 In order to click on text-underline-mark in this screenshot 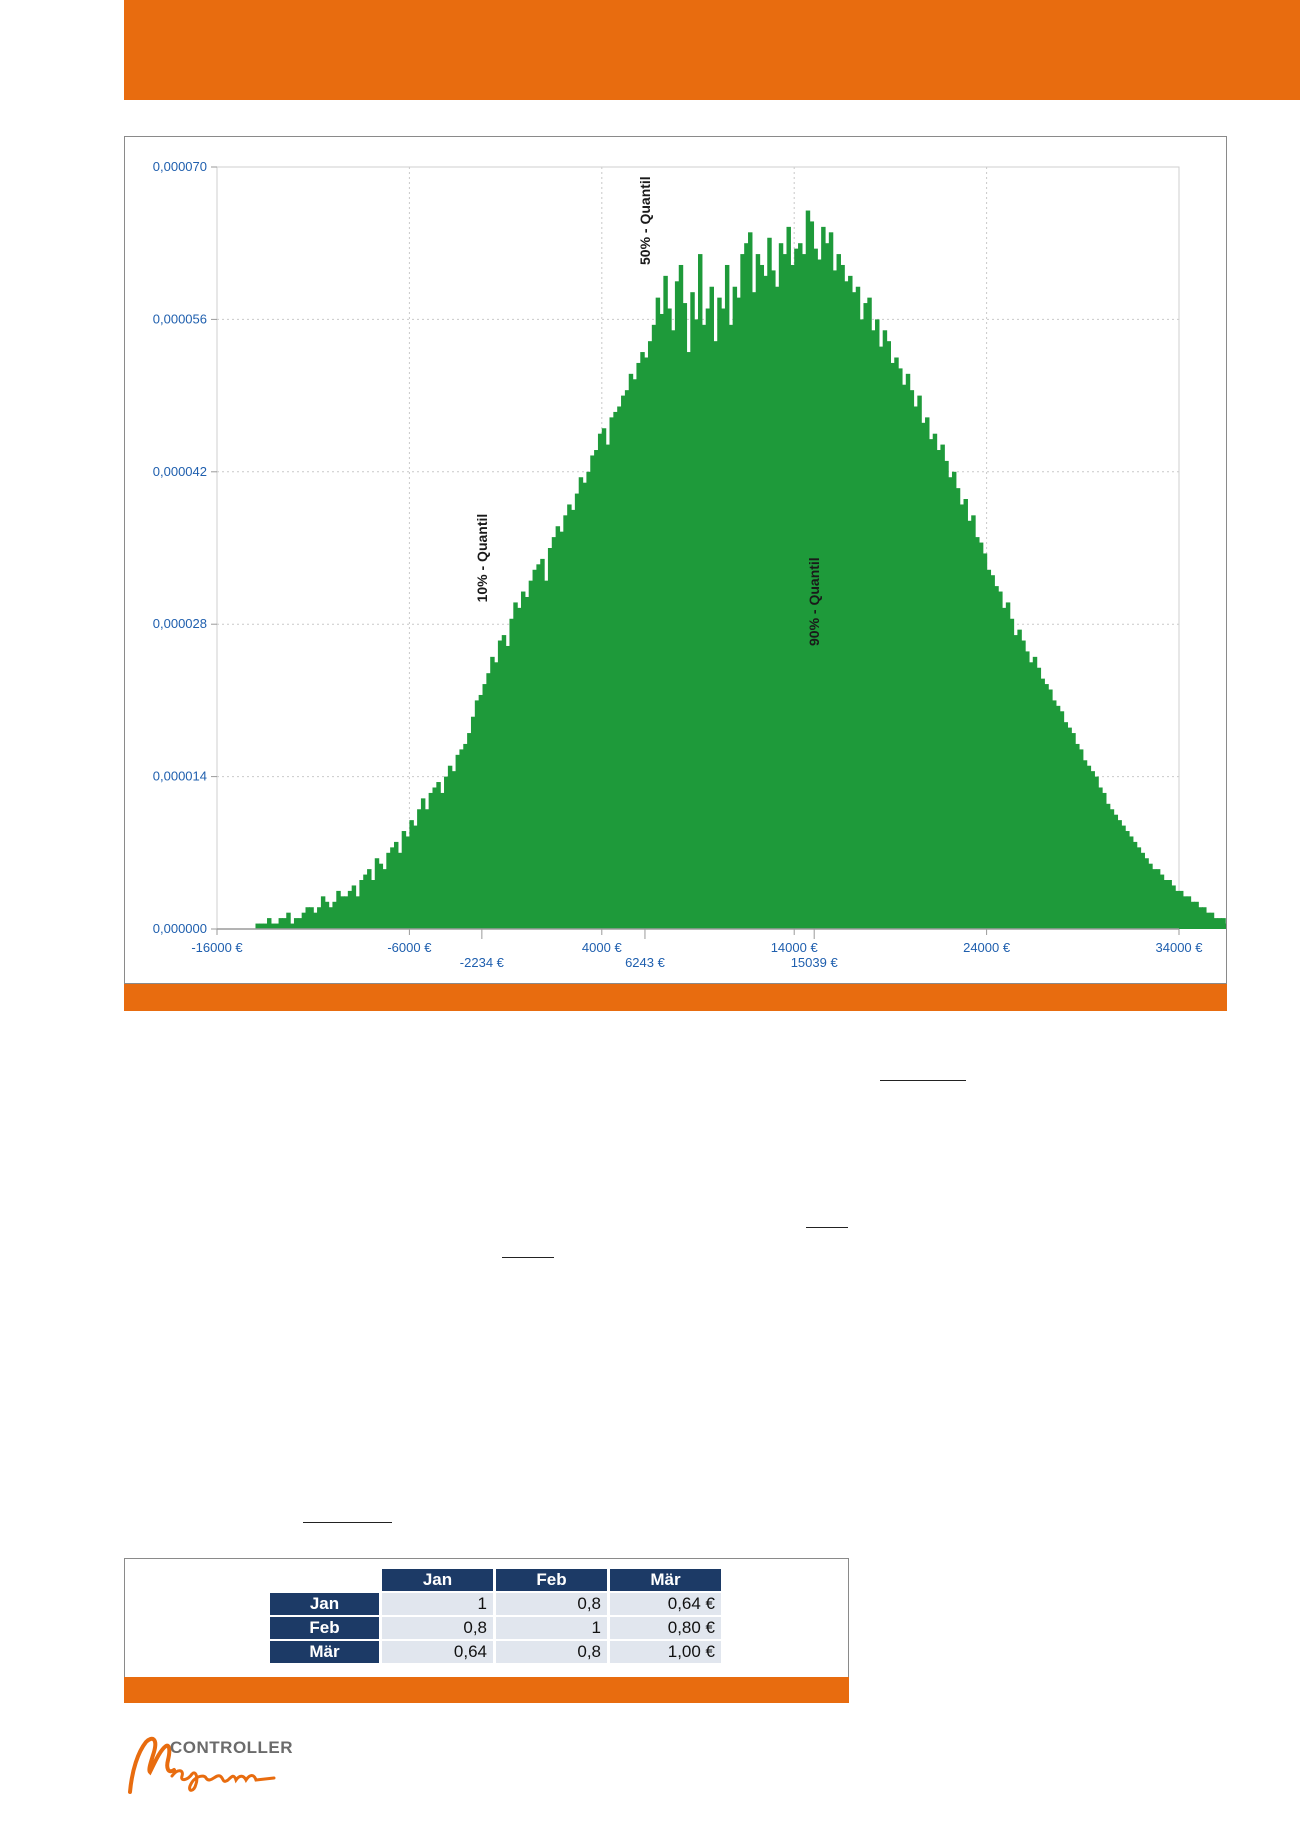, I will do `click(827, 1227)`.